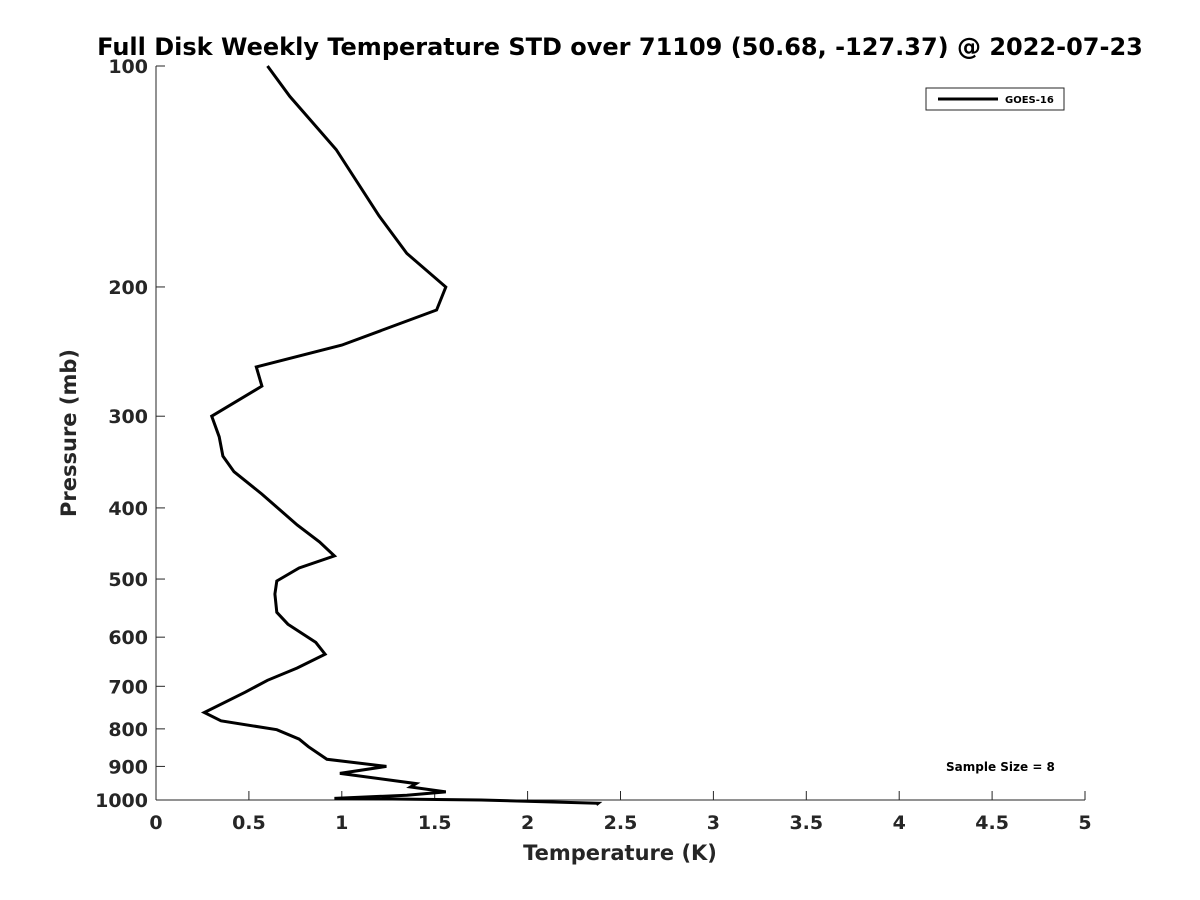 The image size is (1200, 900). What do you see at coordinates (69, 433) in the screenshot?
I see `y-axis-label: Pressure (mb)` at bounding box center [69, 433].